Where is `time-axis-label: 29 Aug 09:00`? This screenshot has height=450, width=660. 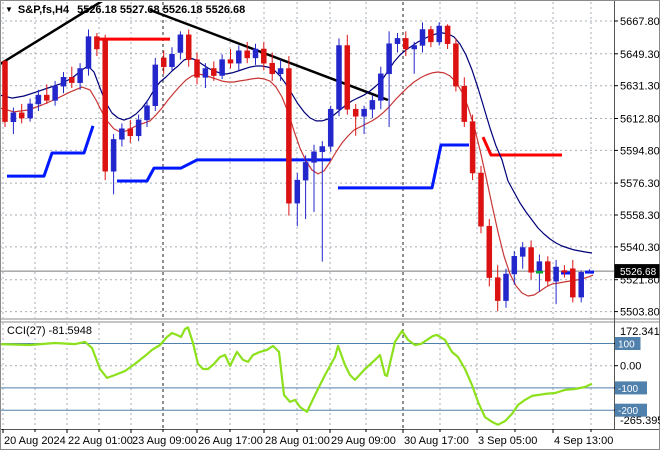
time-axis-label: 29 Aug 09:00 is located at coordinates (363, 441).